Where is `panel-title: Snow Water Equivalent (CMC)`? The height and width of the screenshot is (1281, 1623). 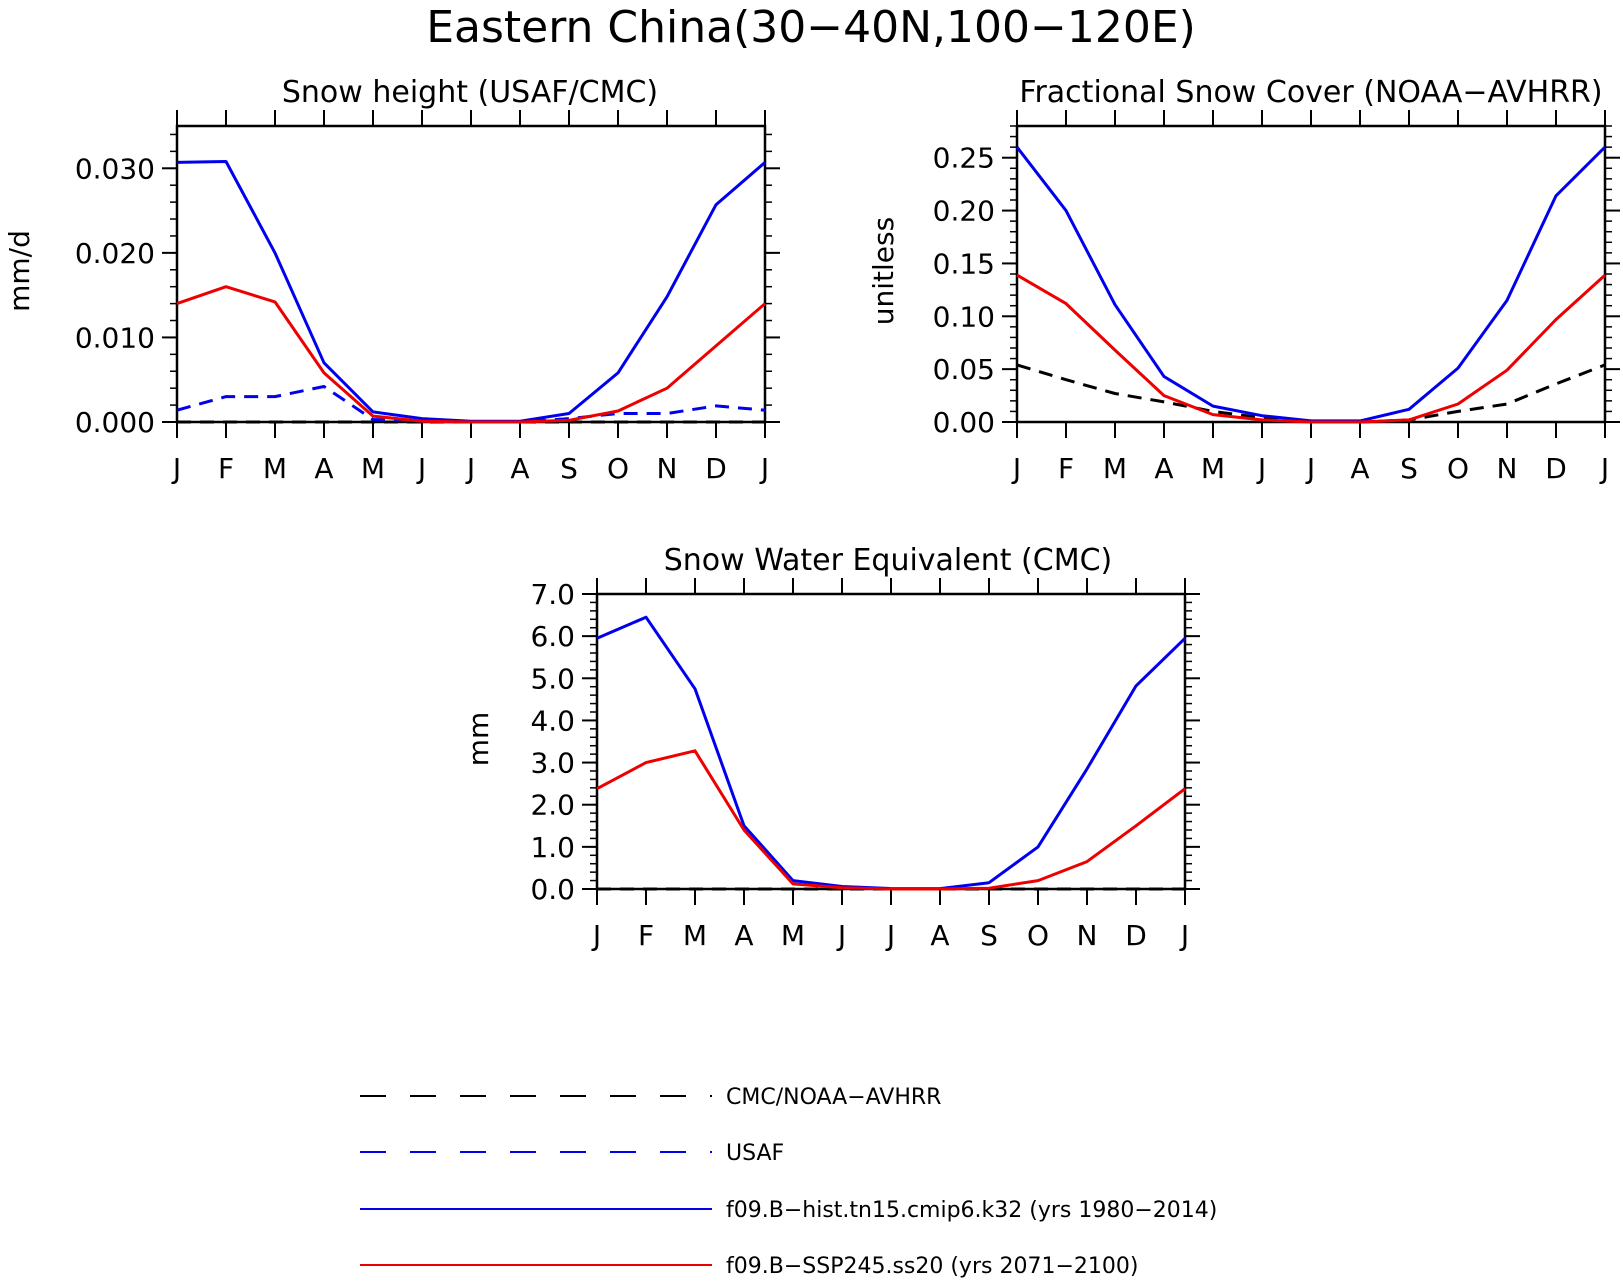 panel-title: Snow Water Equivalent (CMC) is located at coordinates (888, 560).